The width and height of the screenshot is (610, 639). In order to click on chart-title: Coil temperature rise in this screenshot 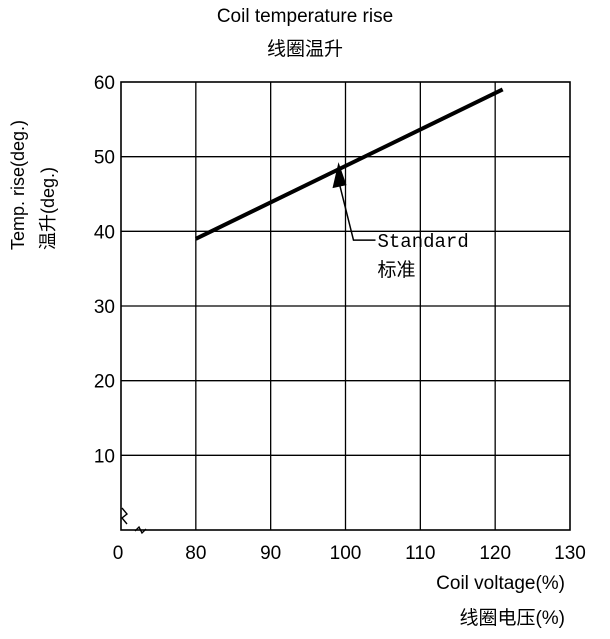, I will do `click(305, 16)`.